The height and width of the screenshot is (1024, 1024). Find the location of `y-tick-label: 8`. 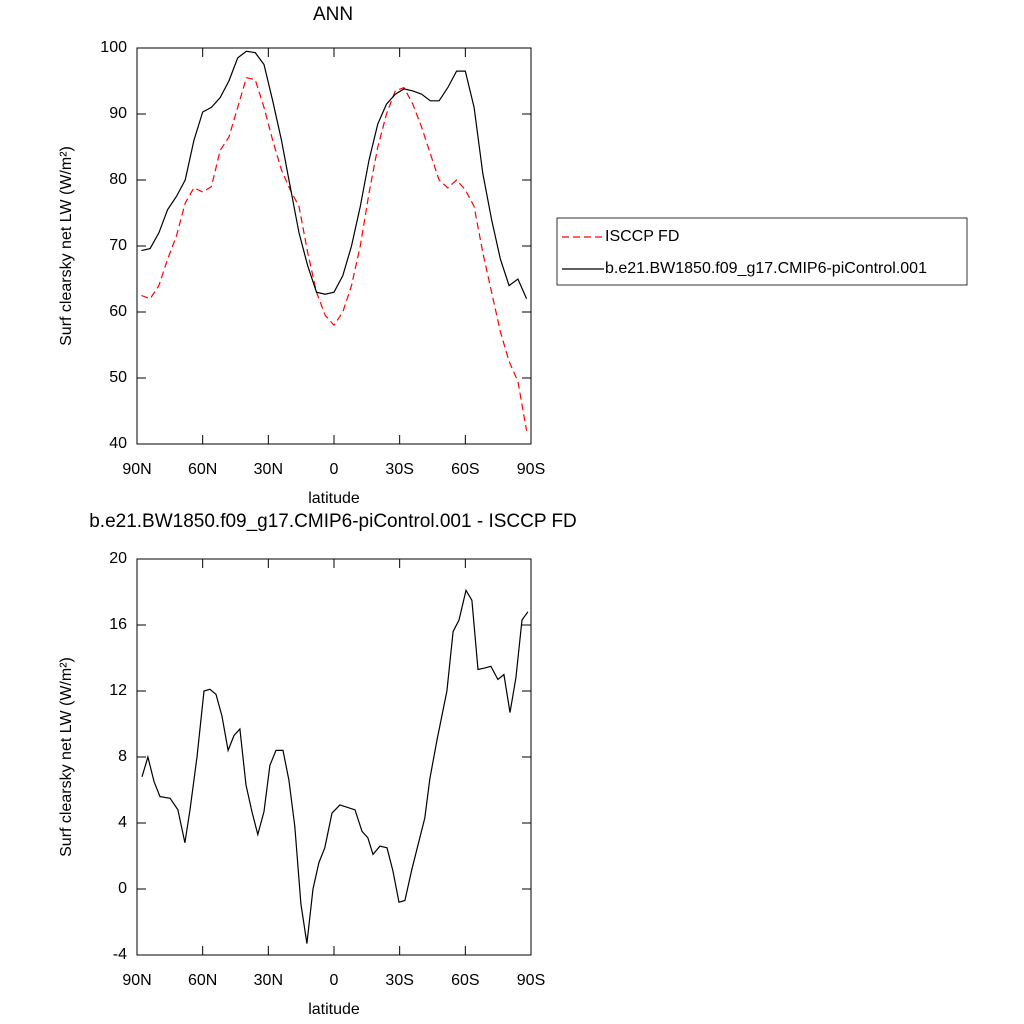

y-tick-label: 8 is located at coordinates (122, 756).